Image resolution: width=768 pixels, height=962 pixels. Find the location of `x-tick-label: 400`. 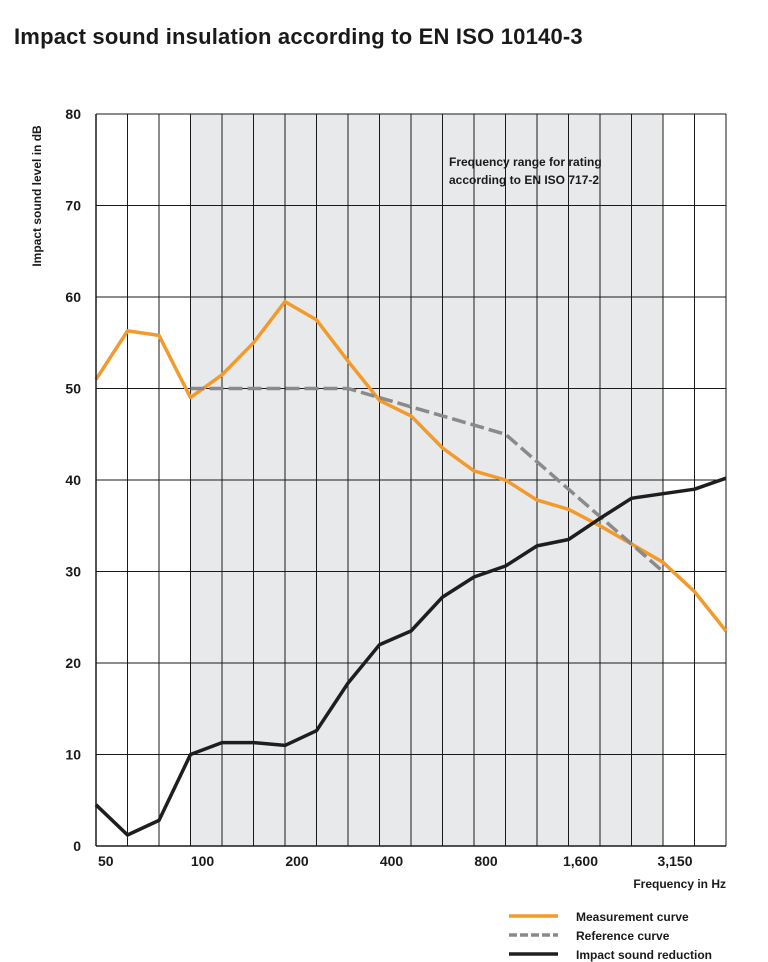

x-tick-label: 400 is located at coordinates (392, 861).